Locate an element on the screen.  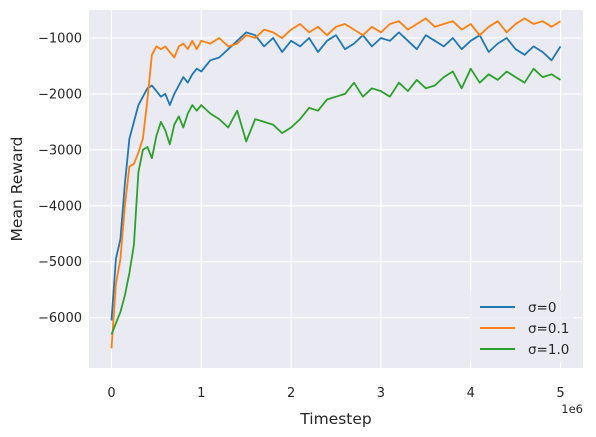
x-offset-label: 1e6 is located at coordinates (572, 409).